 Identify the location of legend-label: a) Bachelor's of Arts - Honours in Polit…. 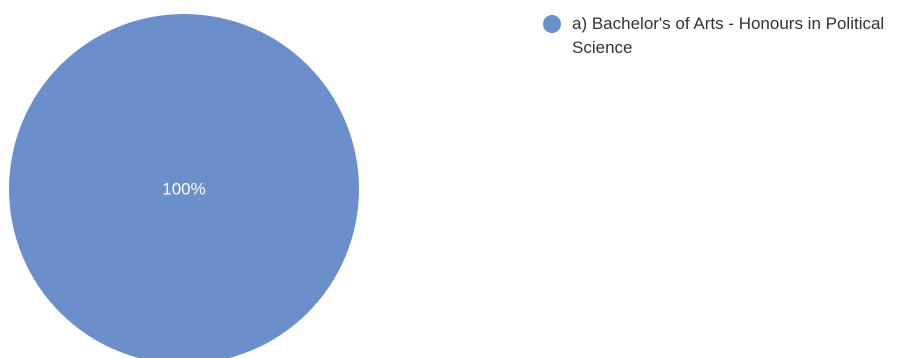
(728, 35).